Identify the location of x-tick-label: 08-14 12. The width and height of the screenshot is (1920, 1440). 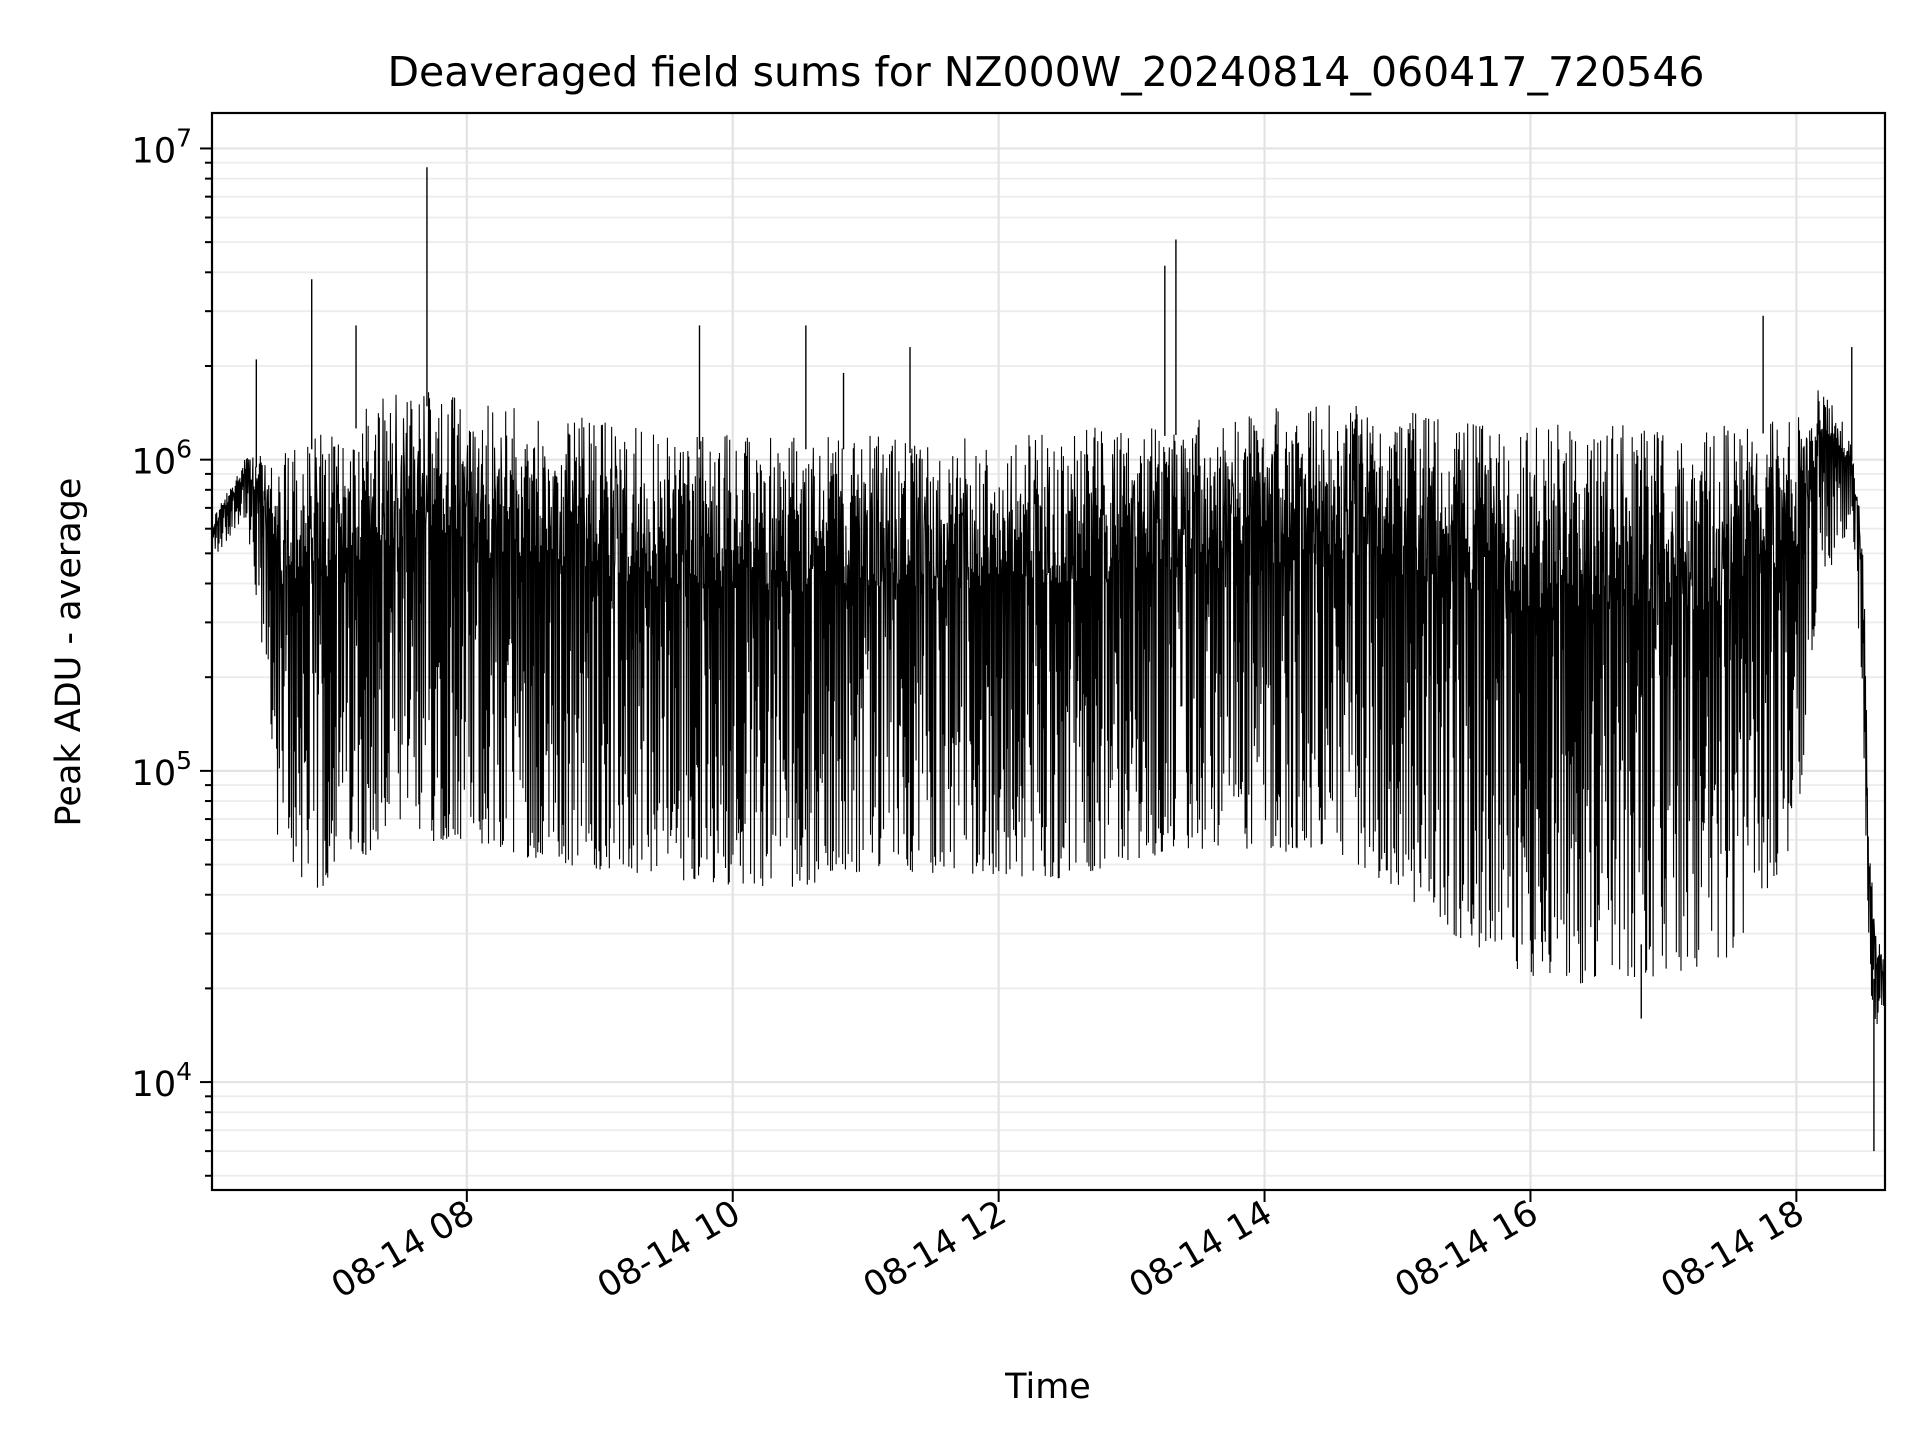
(935, 1249).